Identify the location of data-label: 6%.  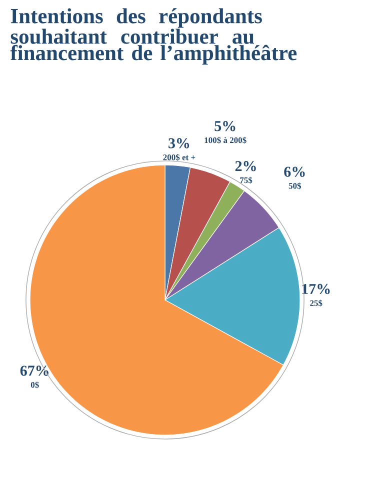
(294, 171).